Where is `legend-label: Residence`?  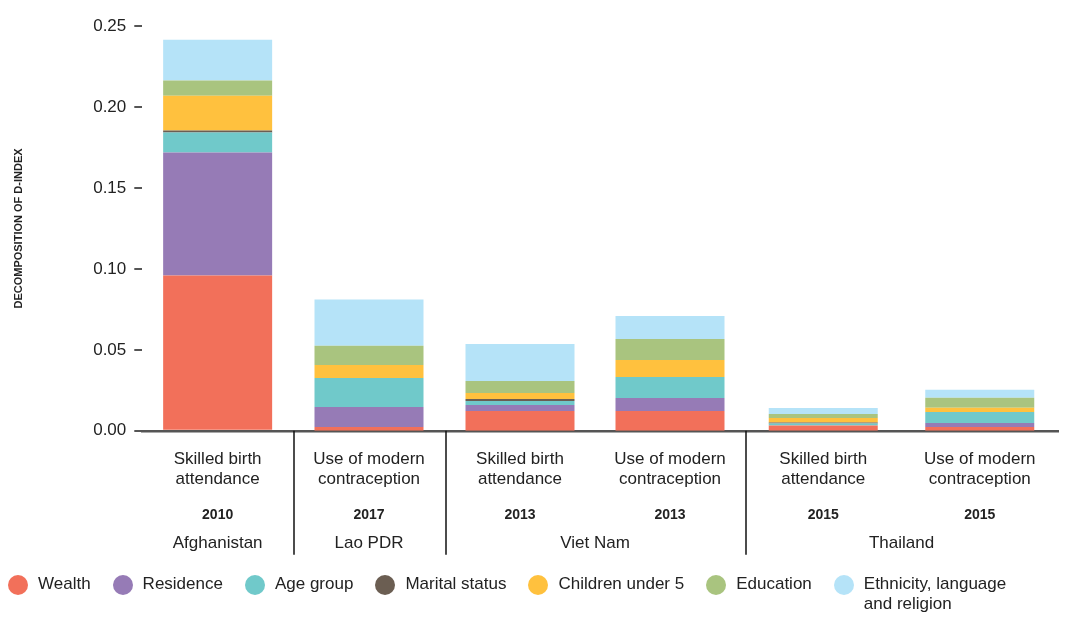
legend-label: Residence is located at coordinates (182, 584).